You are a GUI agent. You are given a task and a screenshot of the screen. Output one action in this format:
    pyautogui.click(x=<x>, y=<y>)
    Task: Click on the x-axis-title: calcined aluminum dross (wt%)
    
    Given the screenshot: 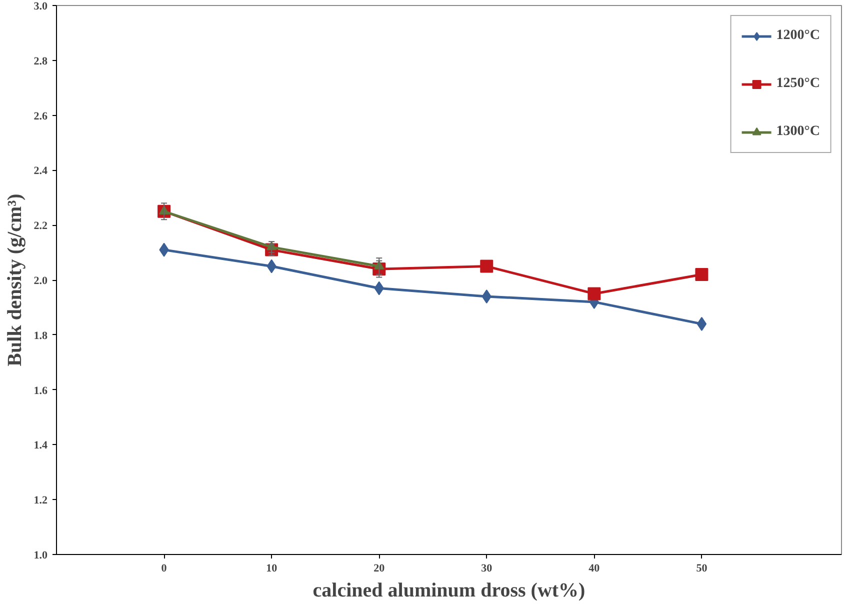 What is the action you would take?
    pyautogui.click(x=449, y=591)
    